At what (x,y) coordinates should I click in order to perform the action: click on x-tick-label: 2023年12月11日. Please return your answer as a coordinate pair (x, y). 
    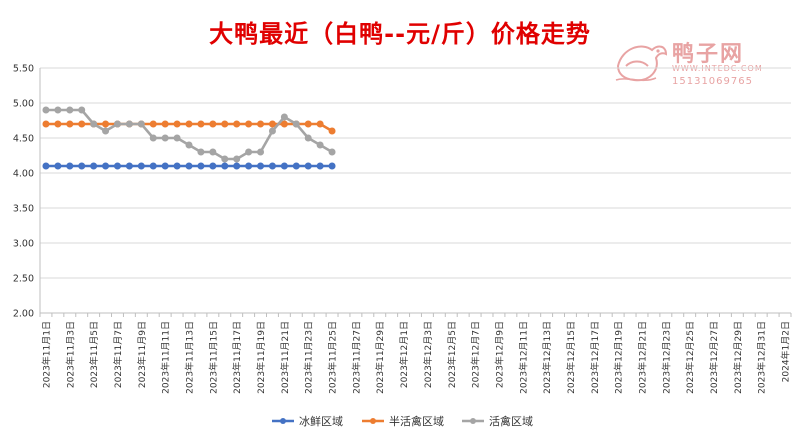
    Looking at the image, I should click on (523, 357).